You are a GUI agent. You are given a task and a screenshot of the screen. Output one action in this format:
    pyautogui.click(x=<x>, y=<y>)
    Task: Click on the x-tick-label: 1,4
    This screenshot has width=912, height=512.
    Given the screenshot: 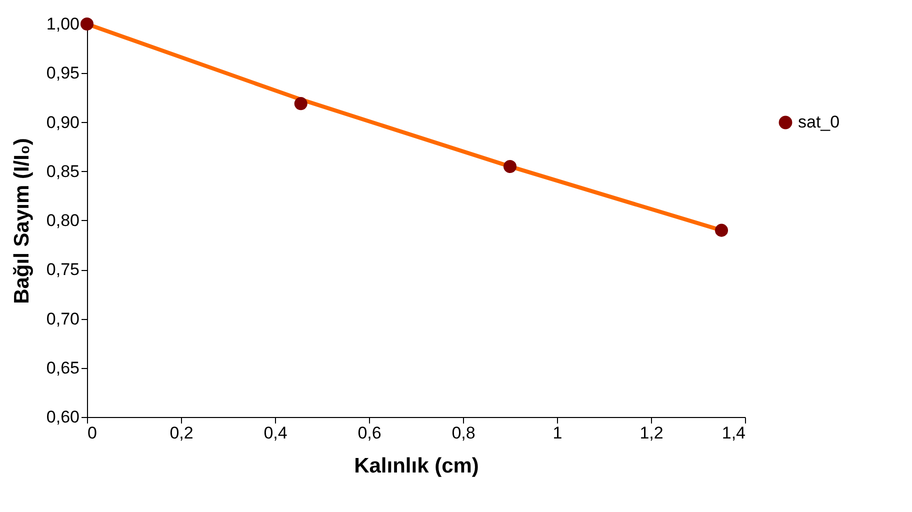 What is the action you would take?
    pyautogui.click(x=734, y=433)
    